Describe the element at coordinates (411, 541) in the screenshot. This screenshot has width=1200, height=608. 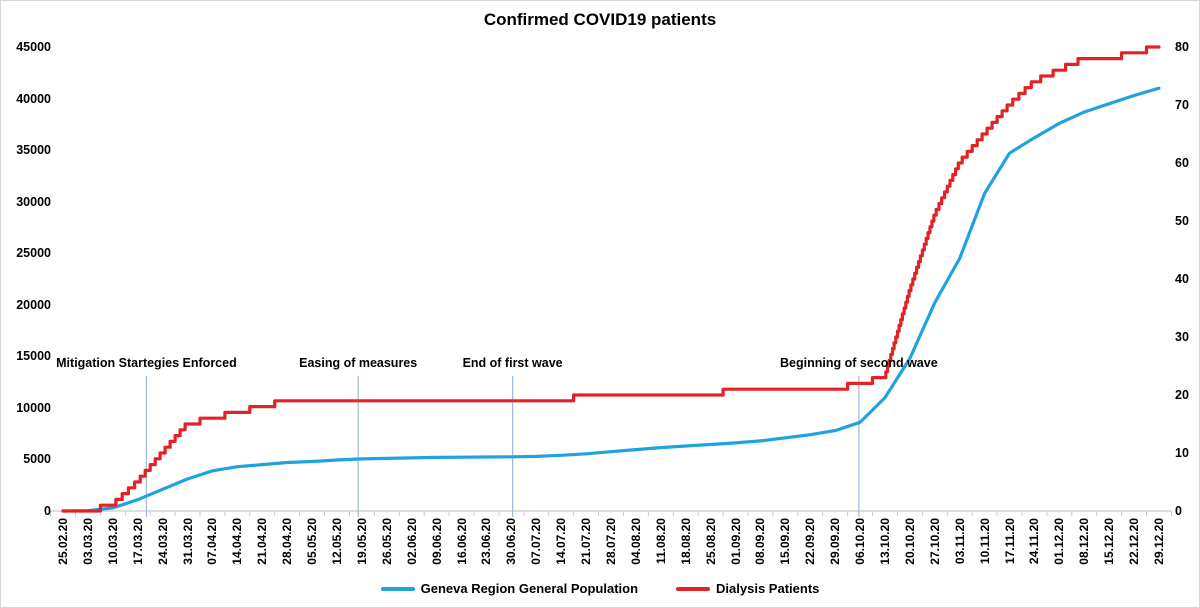
I see `x-axis-date-label: 02.06.20` at that location.